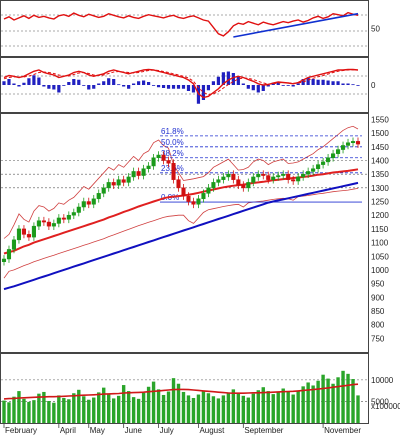  I want to click on rsi-trendline, so click(296, 25).